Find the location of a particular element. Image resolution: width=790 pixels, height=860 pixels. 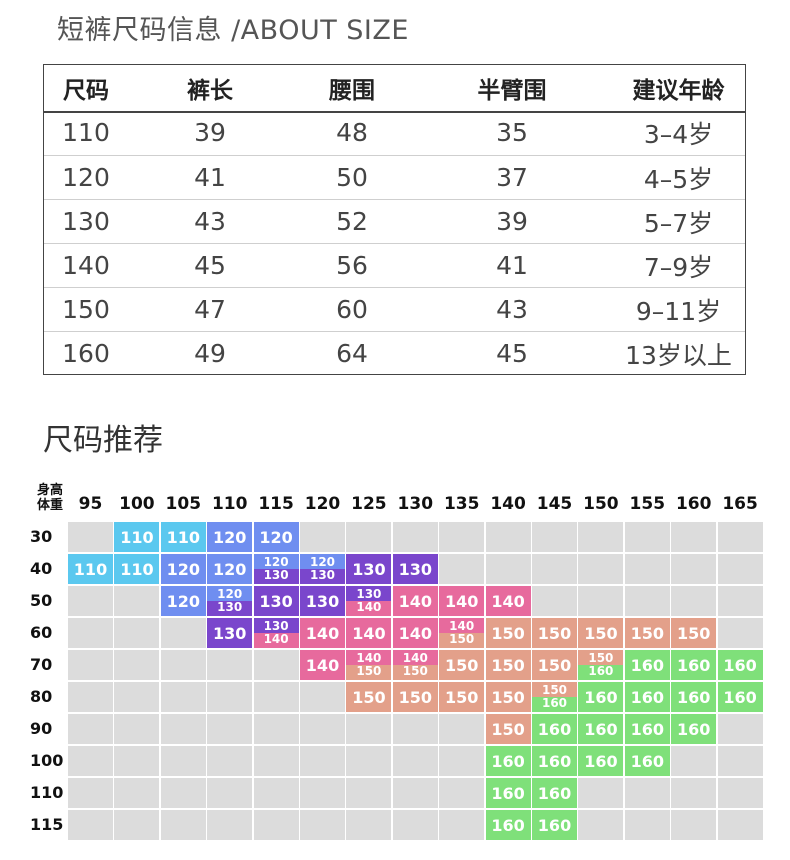

grid-corner-label: 身高 体重 is located at coordinates (54, 498).